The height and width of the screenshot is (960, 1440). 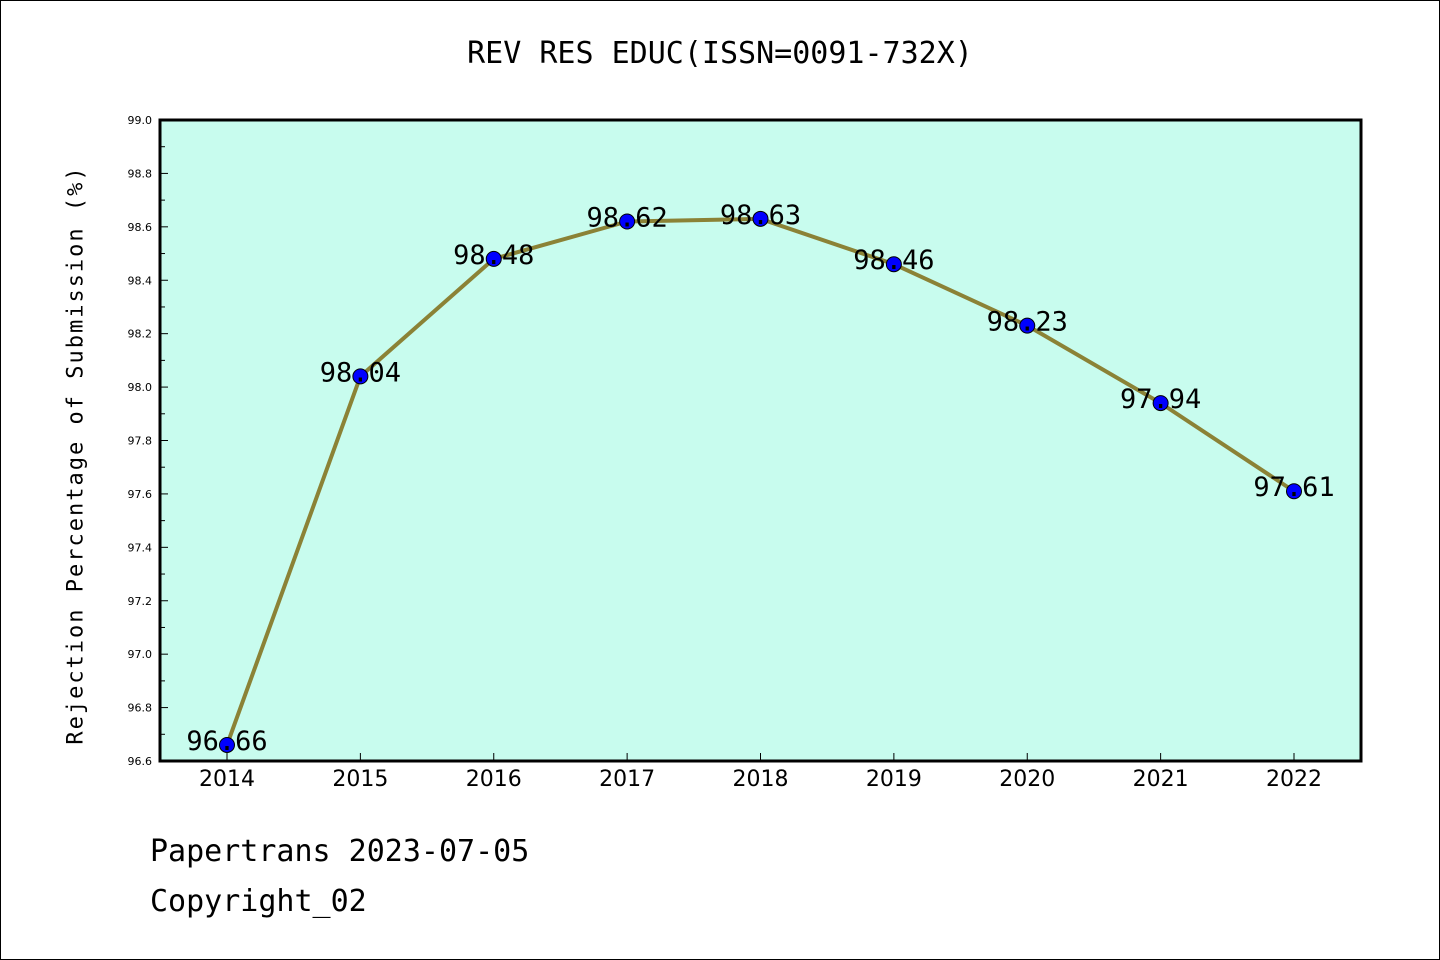 I want to click on data-label: 98.63, so click(x=760, y=215).